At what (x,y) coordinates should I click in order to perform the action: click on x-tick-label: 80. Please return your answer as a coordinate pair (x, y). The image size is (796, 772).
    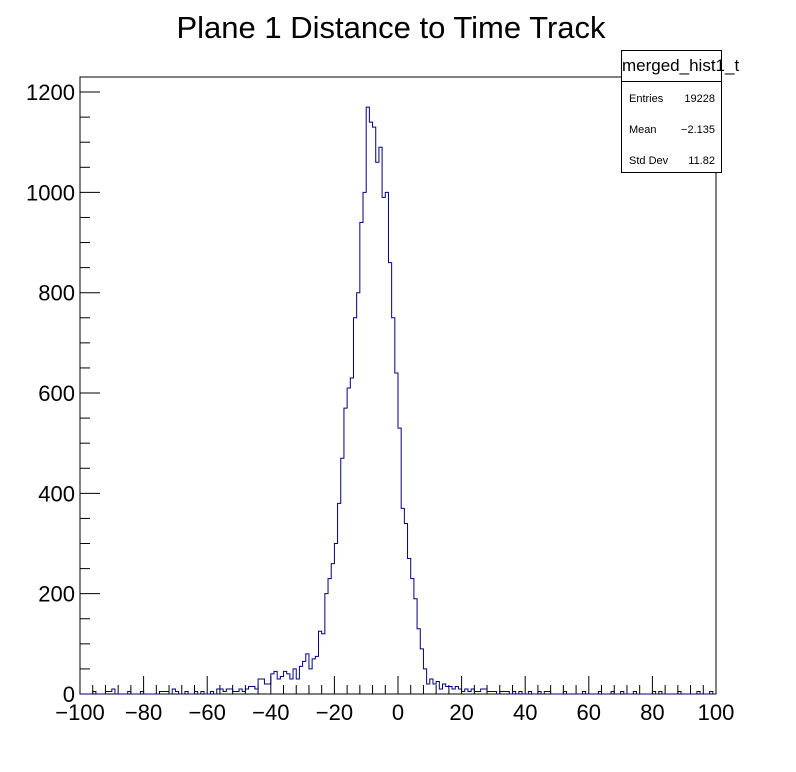
    Looking at the image, I should click on (652, 712).